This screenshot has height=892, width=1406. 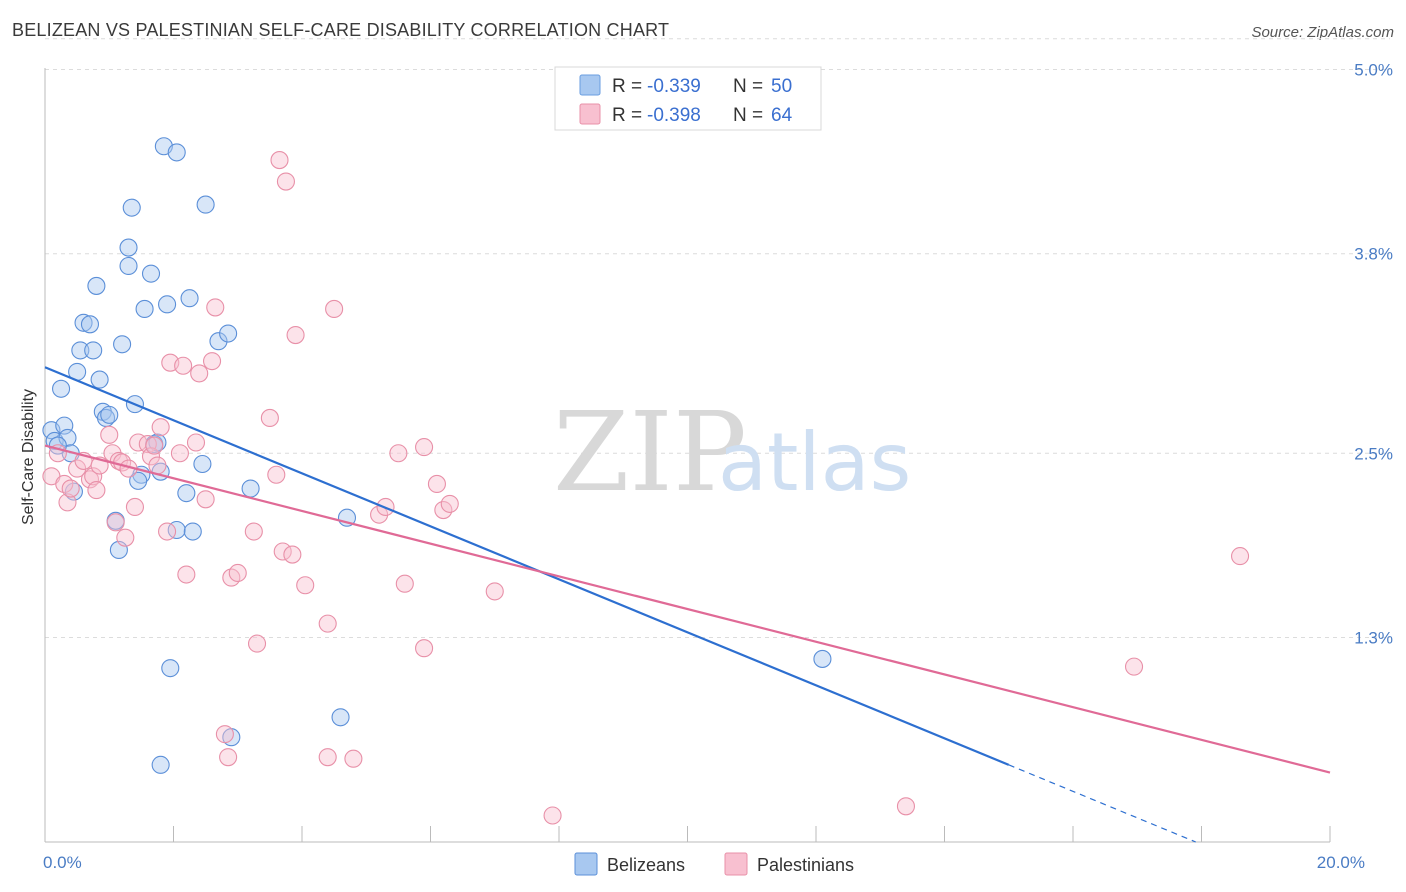 What do you see at coordinates (646, 865) in the screenshot?
I see `bottom-legend-label-belizeans: Belizeans` at bounding box center [646, 865].